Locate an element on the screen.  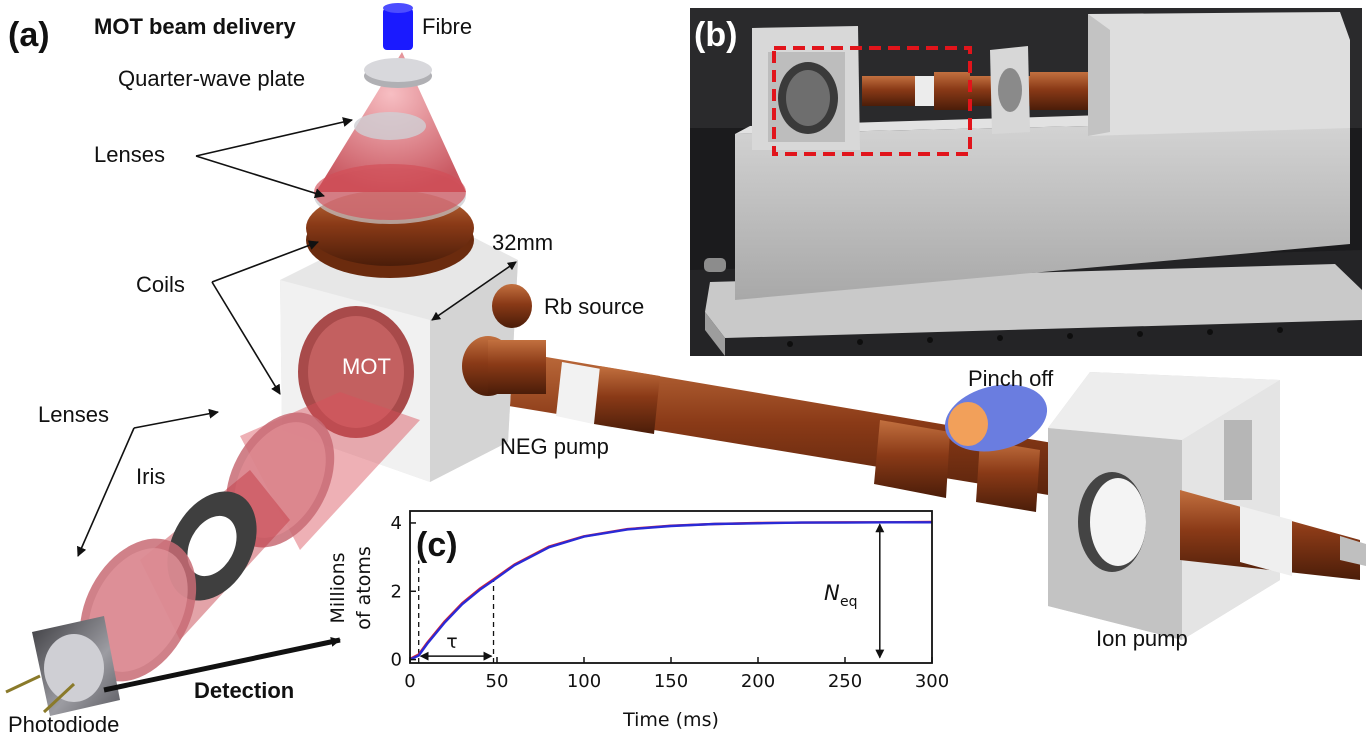
y-axis-label-line2: of atoms is located at coordinates (364, 587).